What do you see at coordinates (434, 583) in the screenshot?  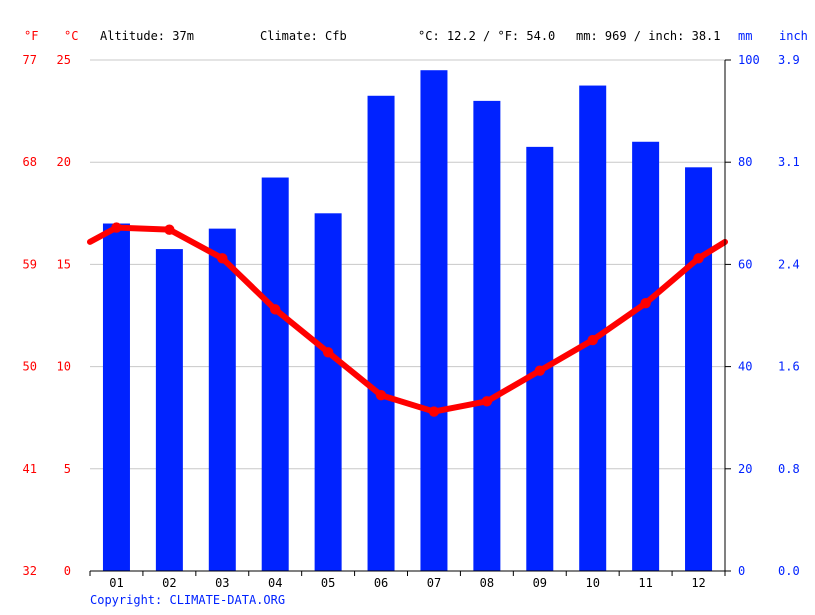 I see `x-tick-label: 07` at bounding box center [434, 583].